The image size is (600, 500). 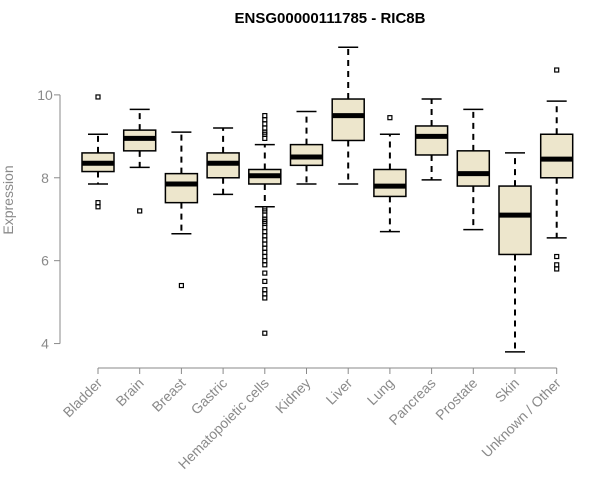 I want to click on y-tick-label: 6, so click(x=45, y=261).